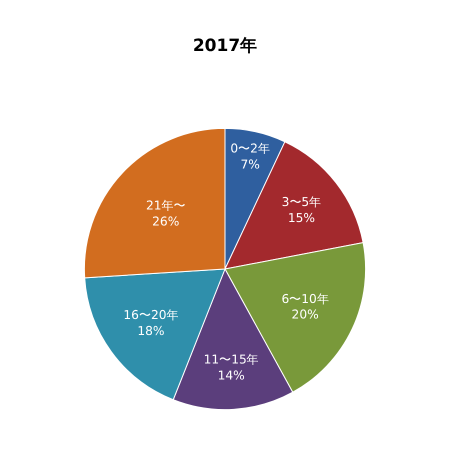 This screenshot has width=450, height=450. Describe the element at coordinates (302, 201) in the screenshot. I see `slice-label: 3〜5年` at that location.